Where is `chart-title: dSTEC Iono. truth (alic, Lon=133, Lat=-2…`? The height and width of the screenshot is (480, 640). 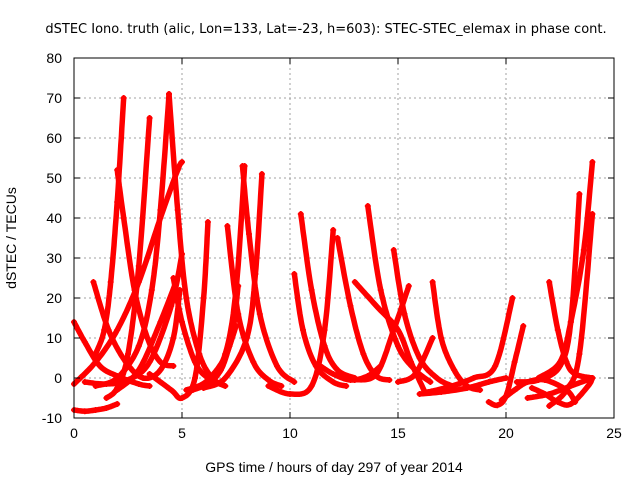 chart-title: dSTEC Iono. truth (alic, Lon=133, Lat=-2… is located at coordinates (325, 29).